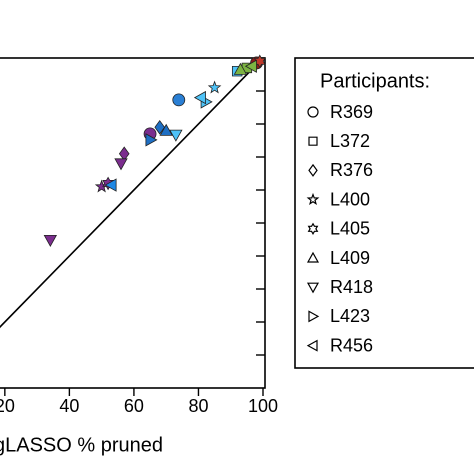 The image size is (474, 474). Describe the element at coordinates (134, 406) in the screenshot. I see `x-tick-label: 60` at that location.